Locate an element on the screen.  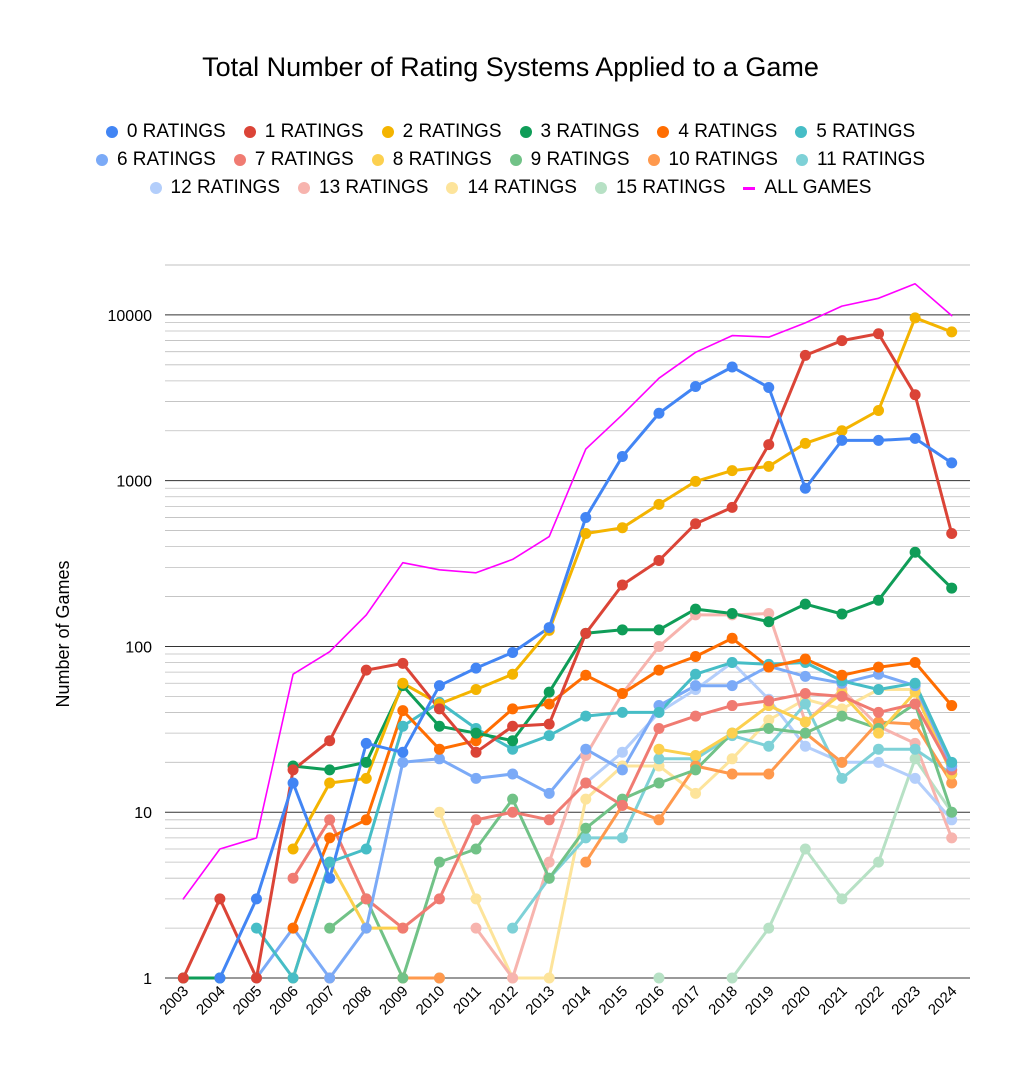
legend-label: 13 RATINGS is located at coordinates (374, 187).